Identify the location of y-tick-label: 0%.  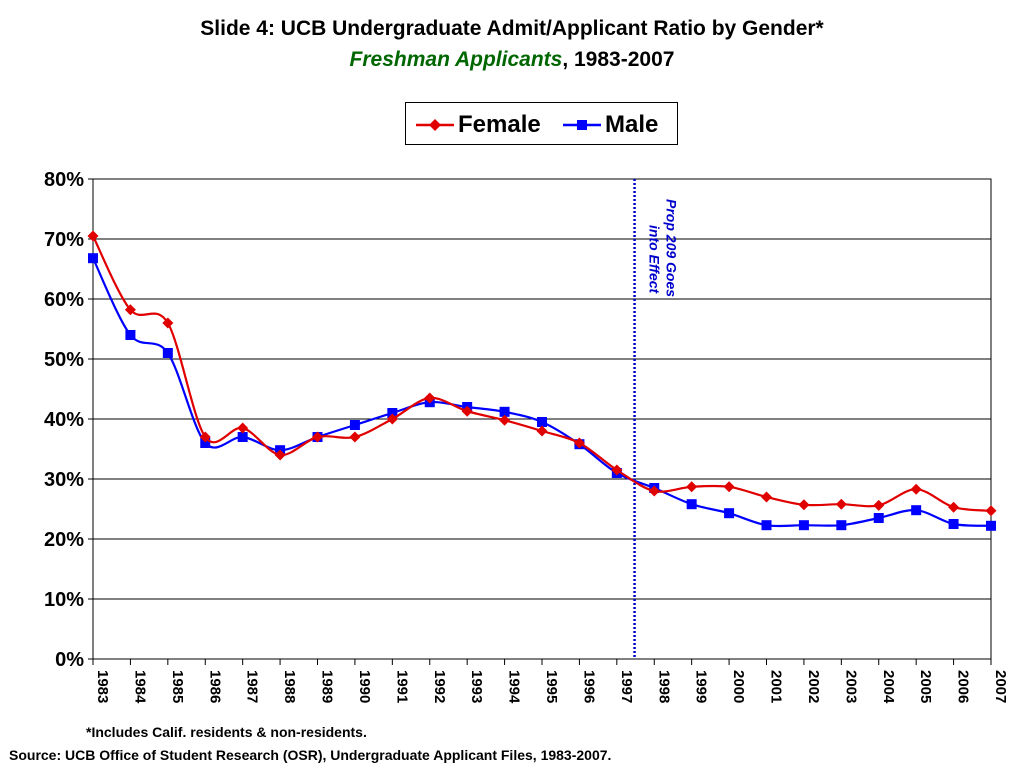
(69, 660).